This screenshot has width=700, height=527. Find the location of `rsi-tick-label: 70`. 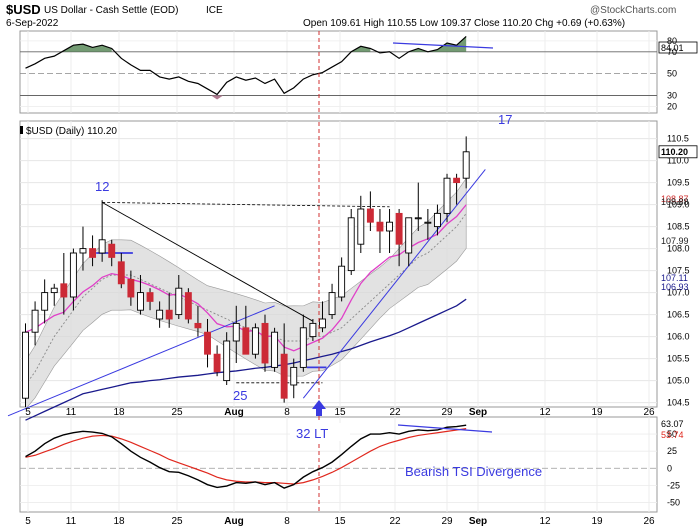

rsi-tick-label: 70 is located at coordinates (672, 52).